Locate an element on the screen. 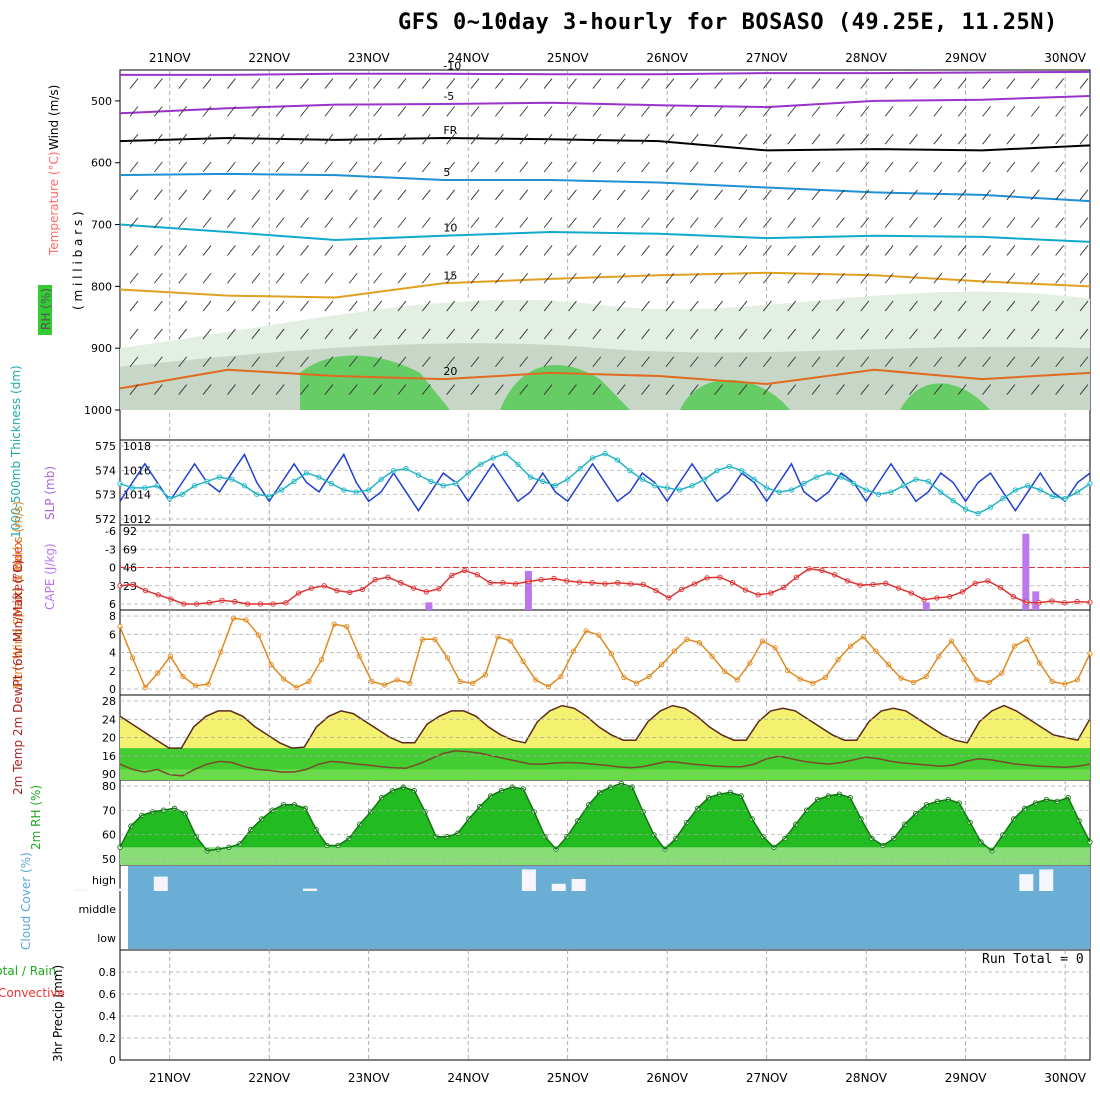 This screenshot has height=1100, width=1100. dewpoint-line is located at coordinates (605, 763).